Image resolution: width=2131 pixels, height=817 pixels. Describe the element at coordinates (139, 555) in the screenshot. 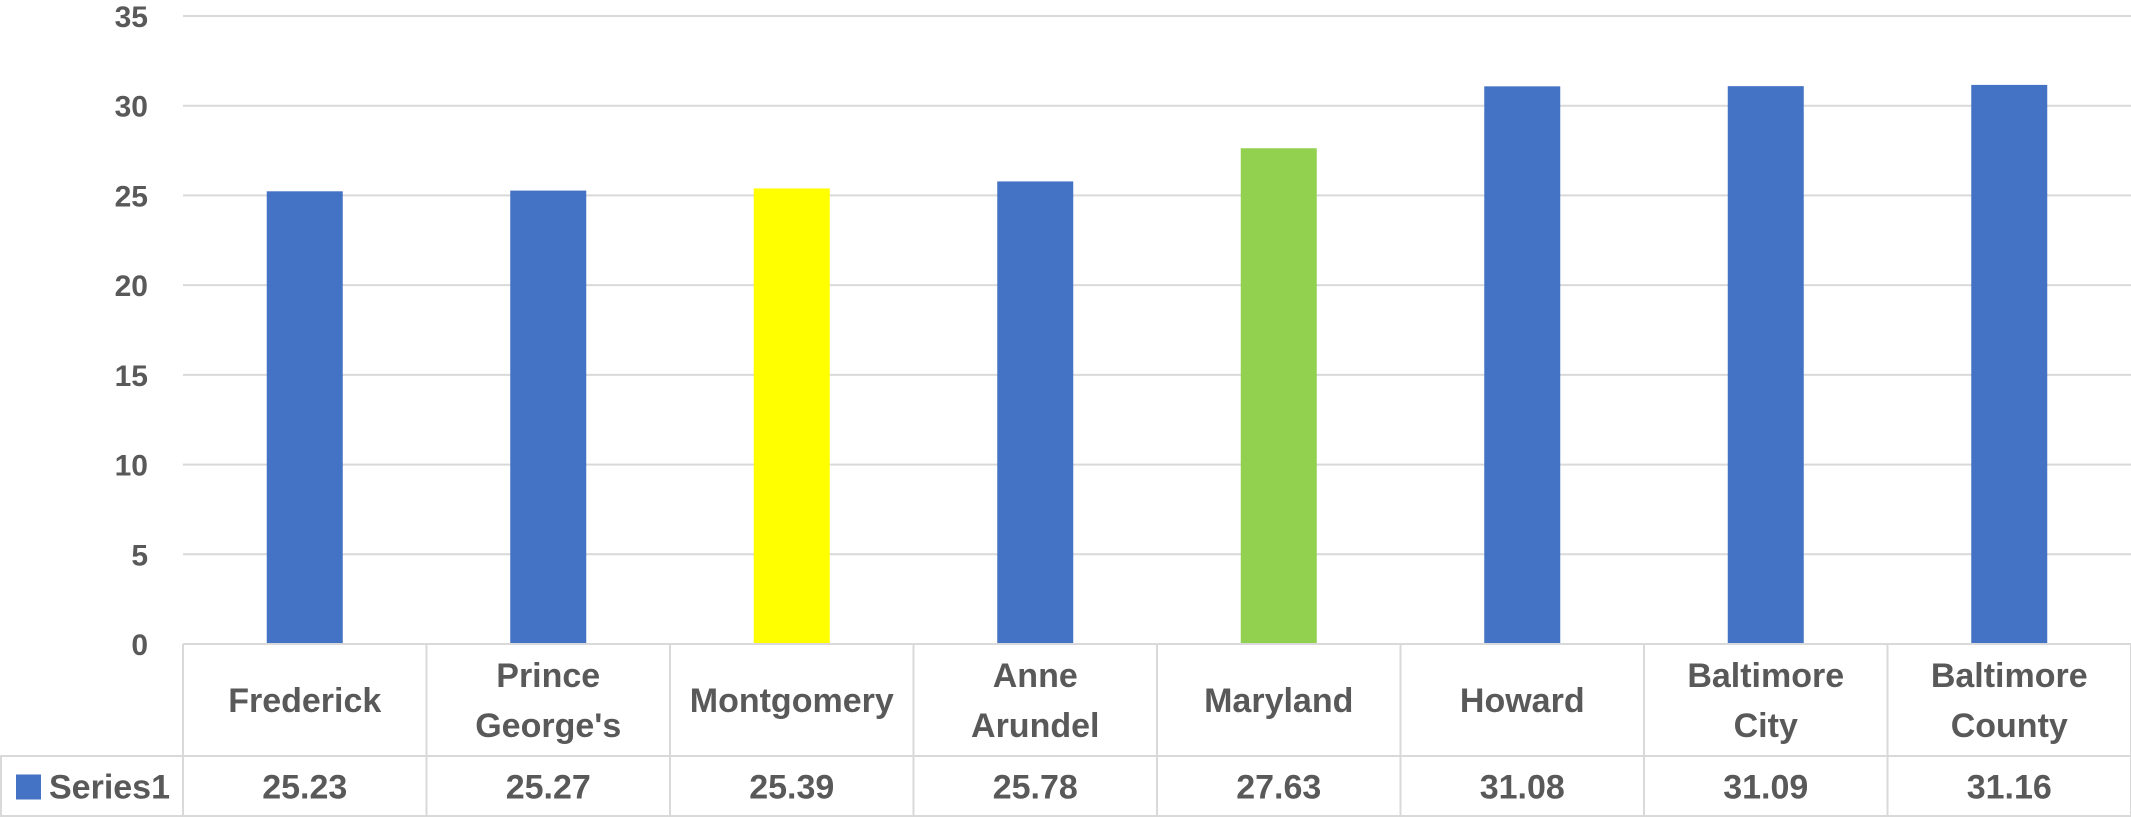

I see `y-tick-label: 5` at that location.